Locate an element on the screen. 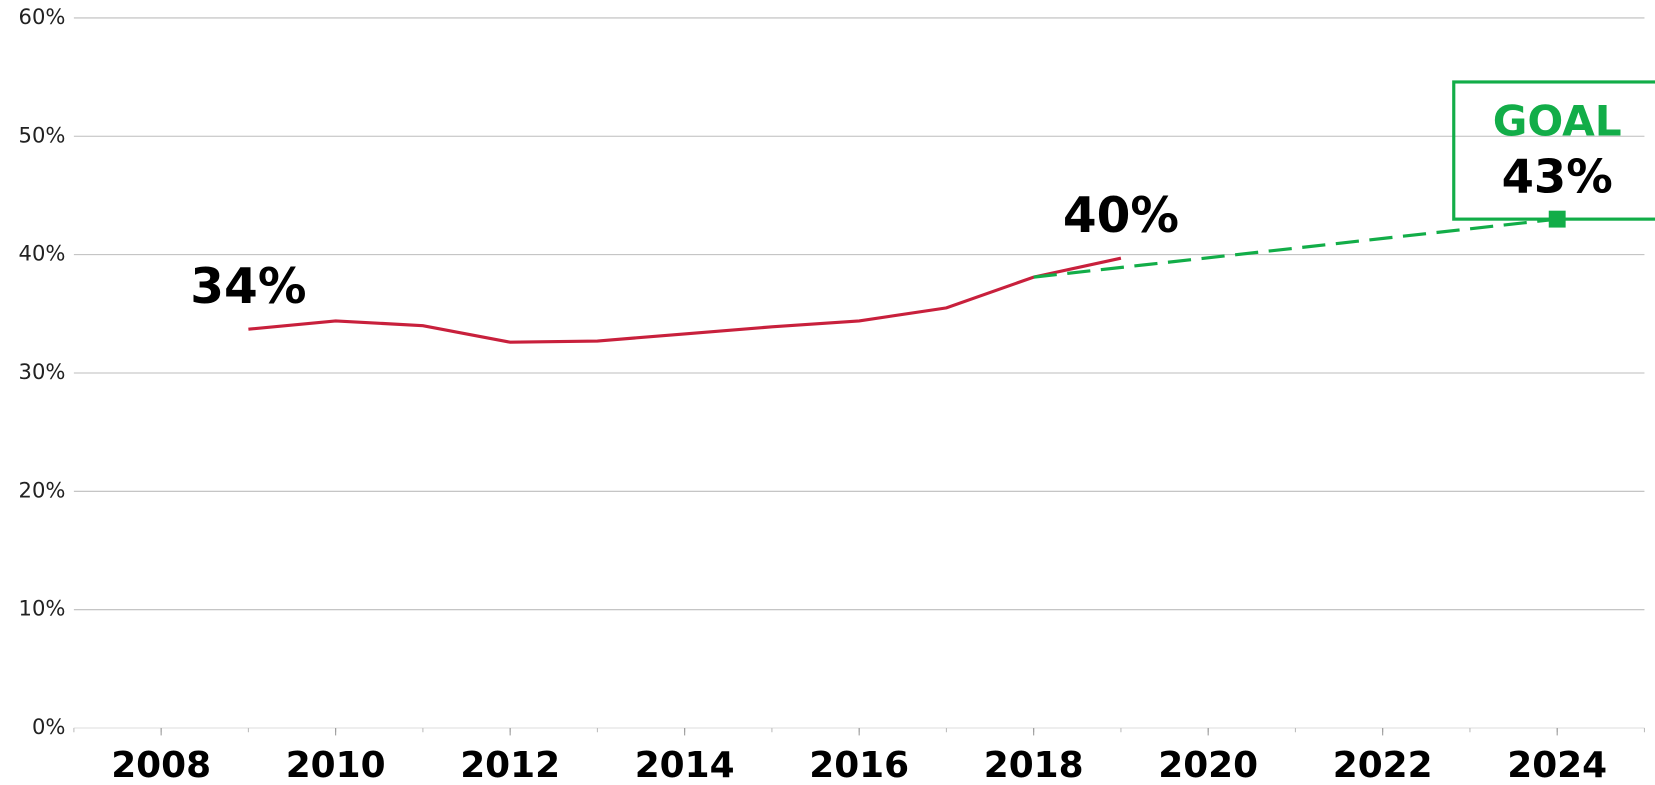 The width and height of the screenshot is (1655, 785). x-tick-label: 2020 is located at coordinates (1208, 765).